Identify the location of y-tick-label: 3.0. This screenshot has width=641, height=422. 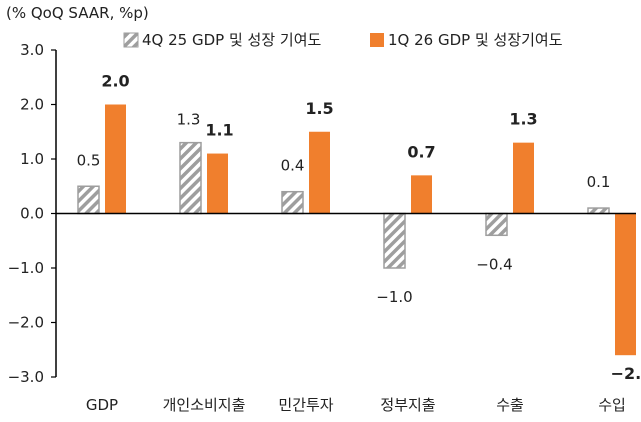
(32, 50).